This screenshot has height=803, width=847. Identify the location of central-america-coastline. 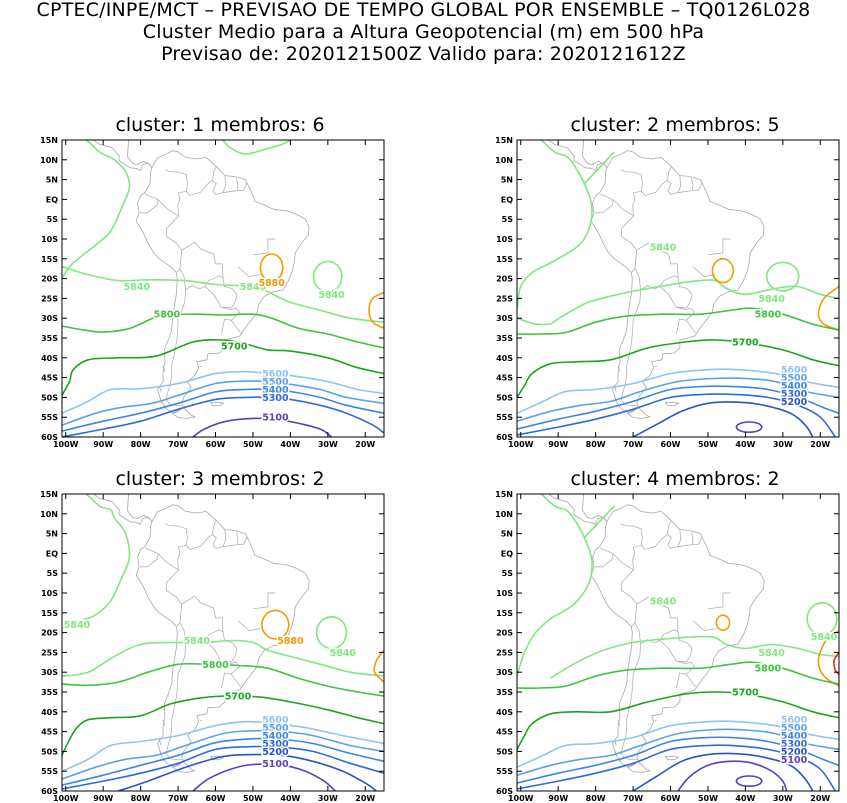
(122, 509).